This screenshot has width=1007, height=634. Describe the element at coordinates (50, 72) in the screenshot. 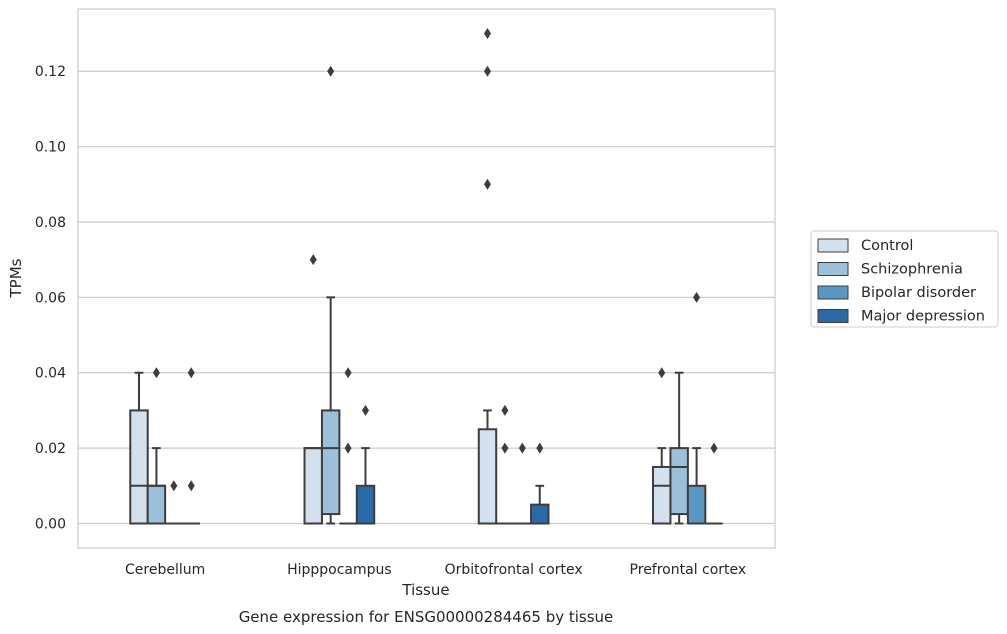

I see `y-tick-label: 0.12` at that location.